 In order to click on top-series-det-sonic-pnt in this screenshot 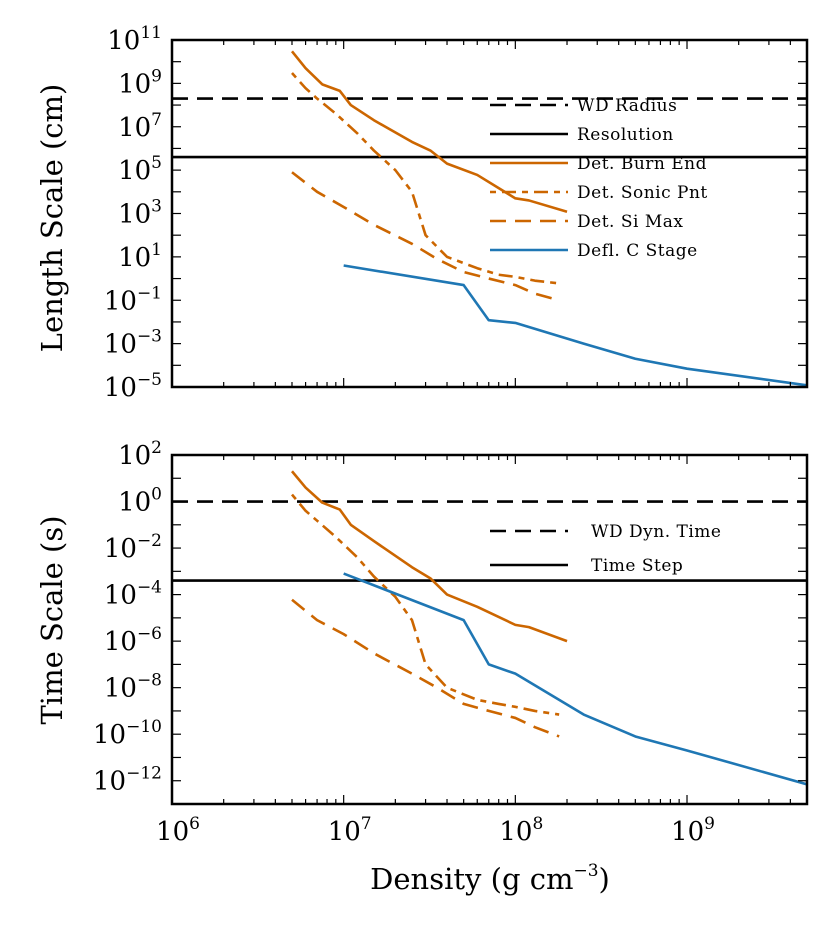, I will do `click(425, 178)`.